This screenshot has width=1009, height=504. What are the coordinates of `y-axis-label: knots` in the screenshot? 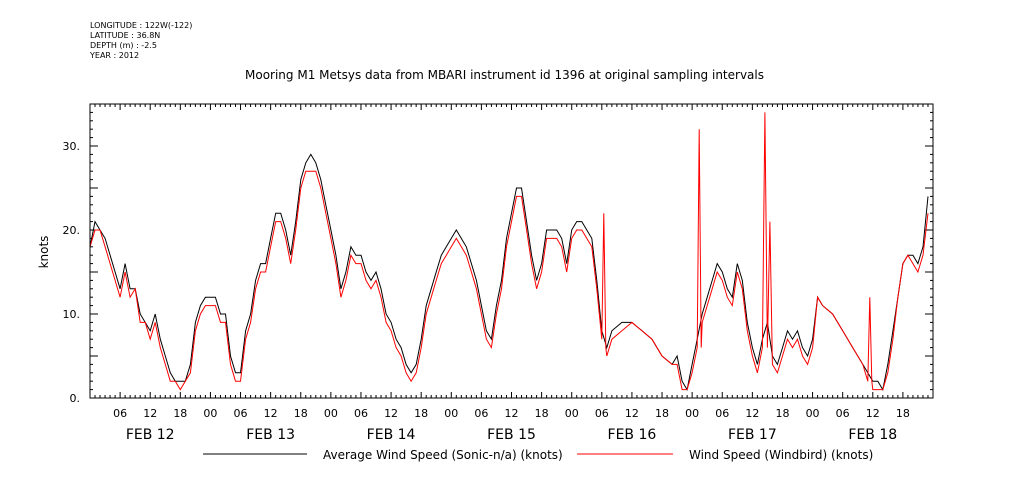 It's located at (44, 252).